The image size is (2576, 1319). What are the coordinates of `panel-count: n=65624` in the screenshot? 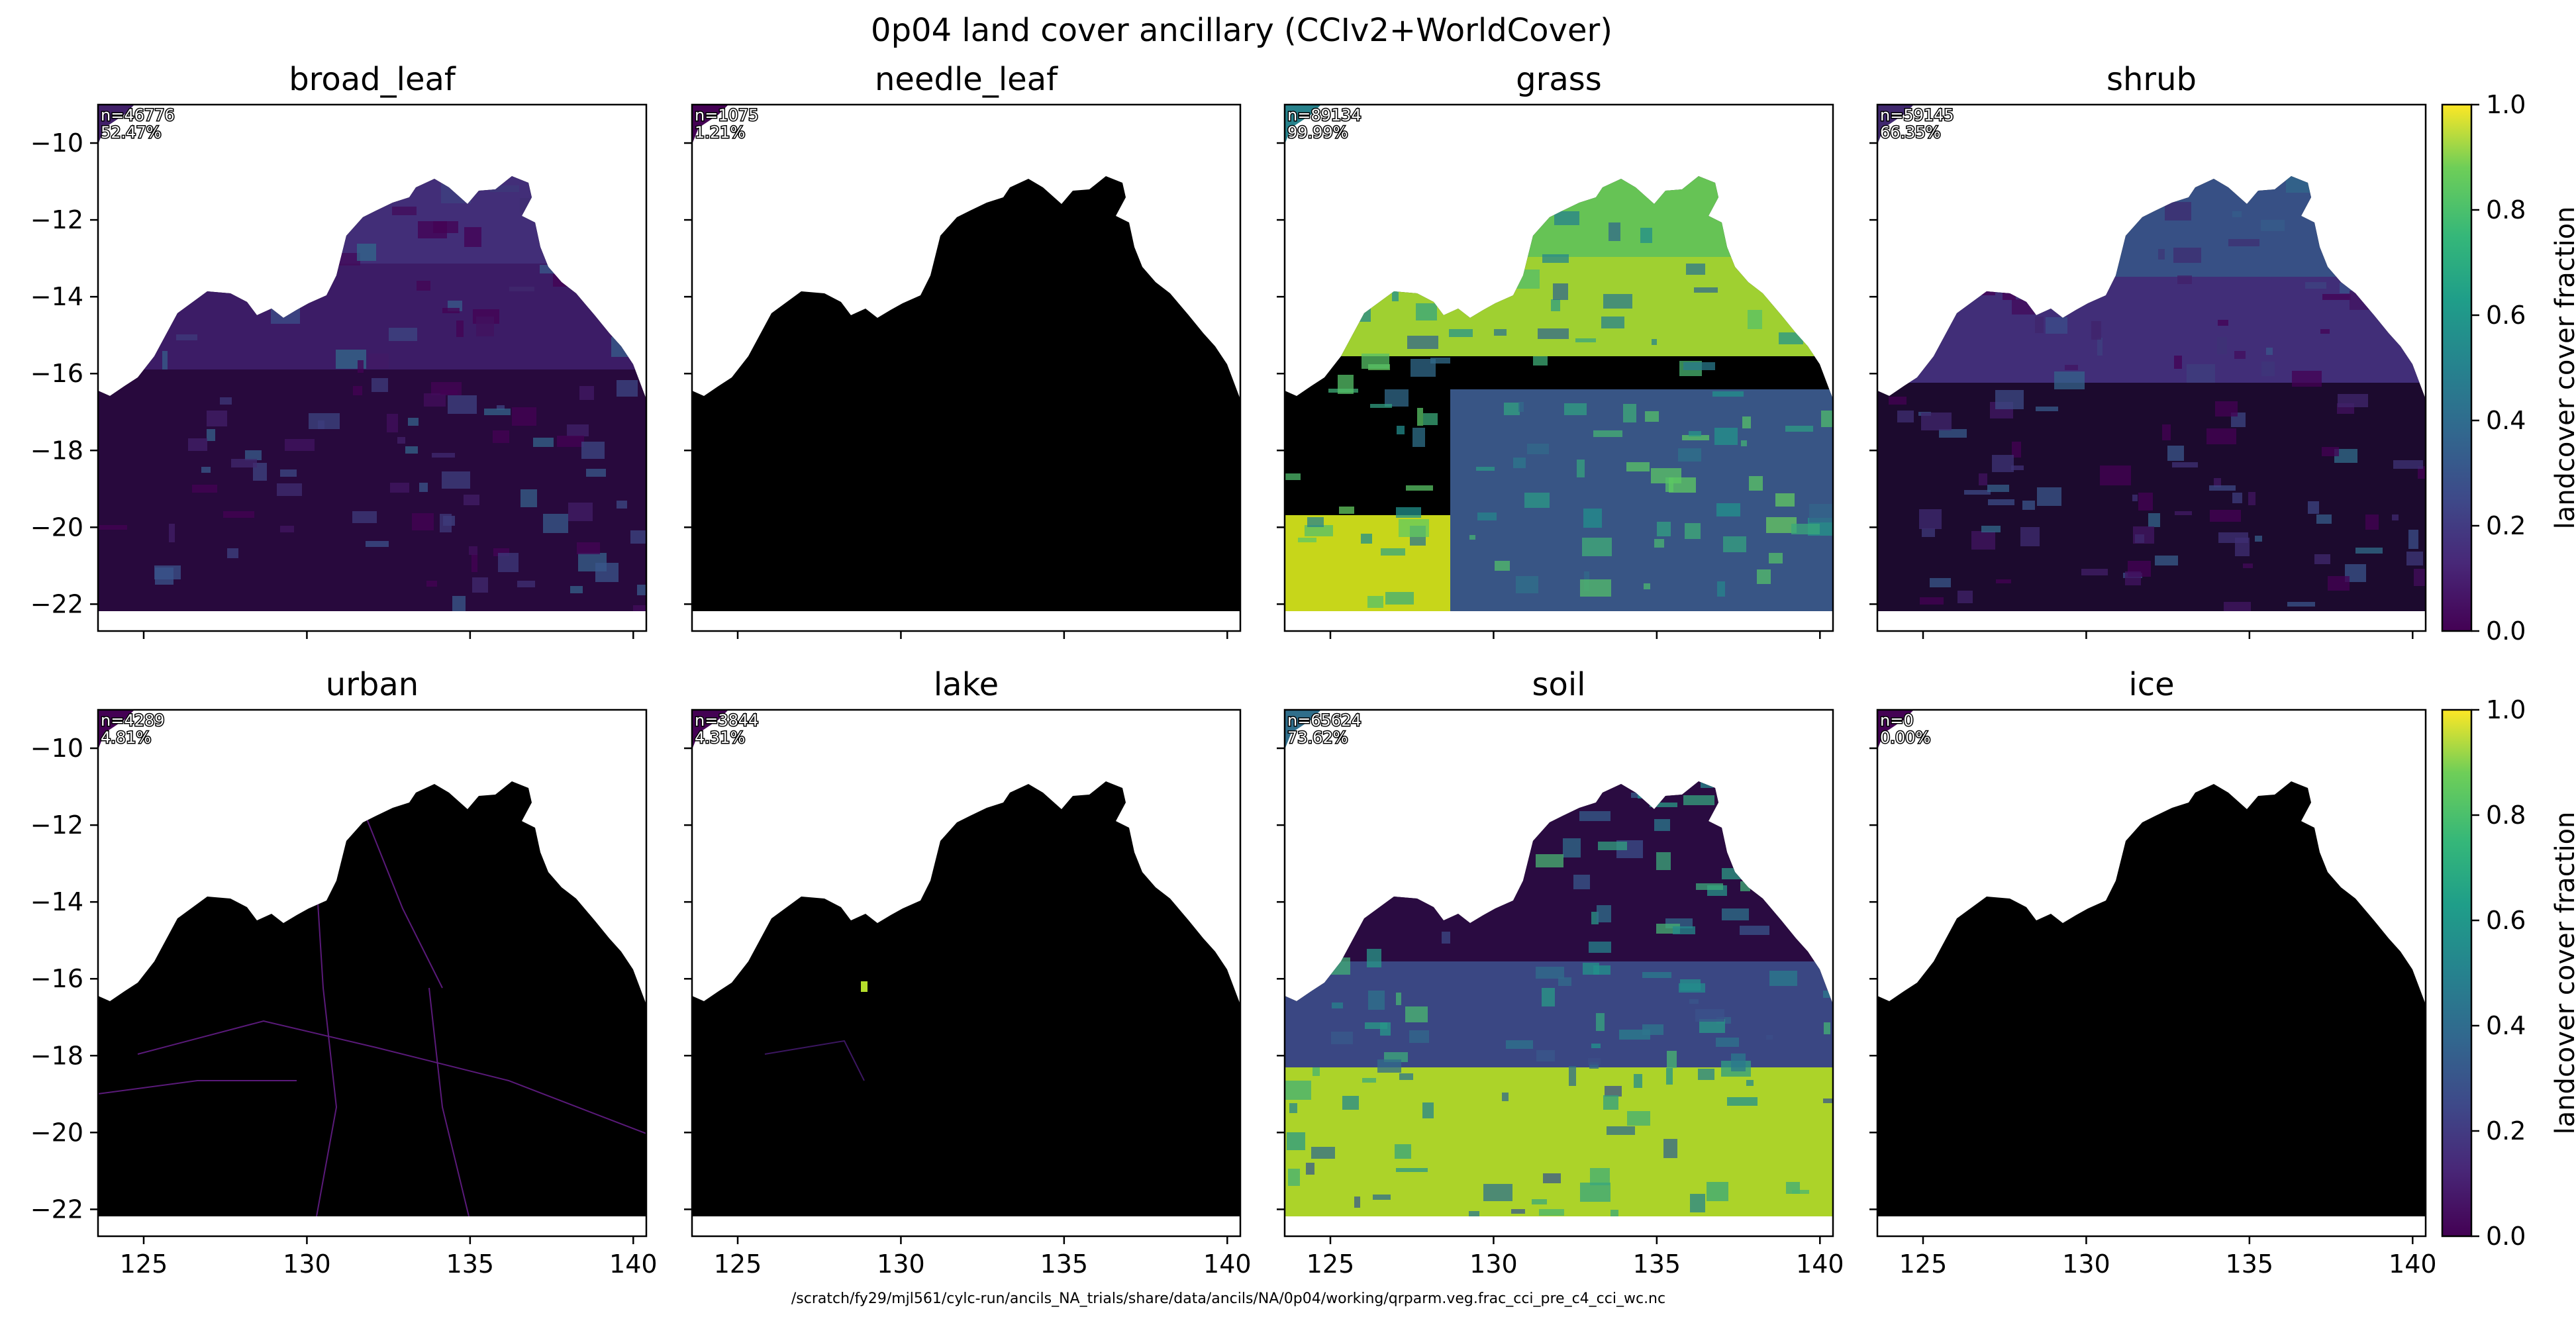 It's located at (1324, 720).